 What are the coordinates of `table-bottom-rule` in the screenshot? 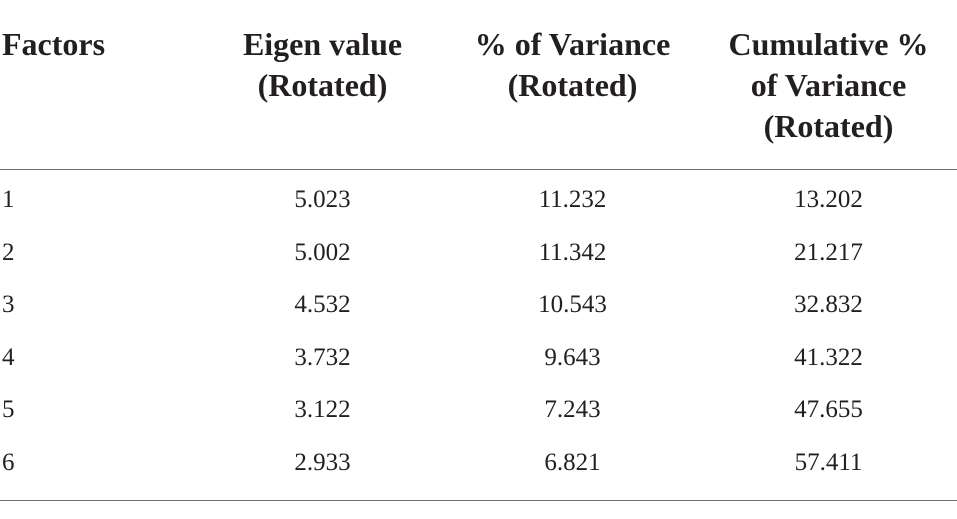 It's located at (478, 500).